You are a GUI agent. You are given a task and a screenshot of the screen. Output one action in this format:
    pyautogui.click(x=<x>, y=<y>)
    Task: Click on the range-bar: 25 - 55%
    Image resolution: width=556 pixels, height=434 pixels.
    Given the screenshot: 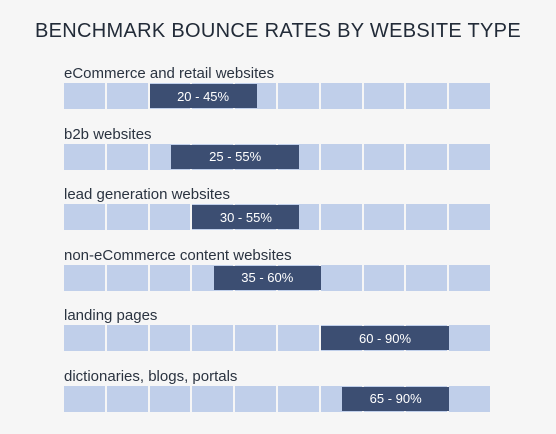 What is the action you would take?
    pyautogui.click(x=235, y=156)
    